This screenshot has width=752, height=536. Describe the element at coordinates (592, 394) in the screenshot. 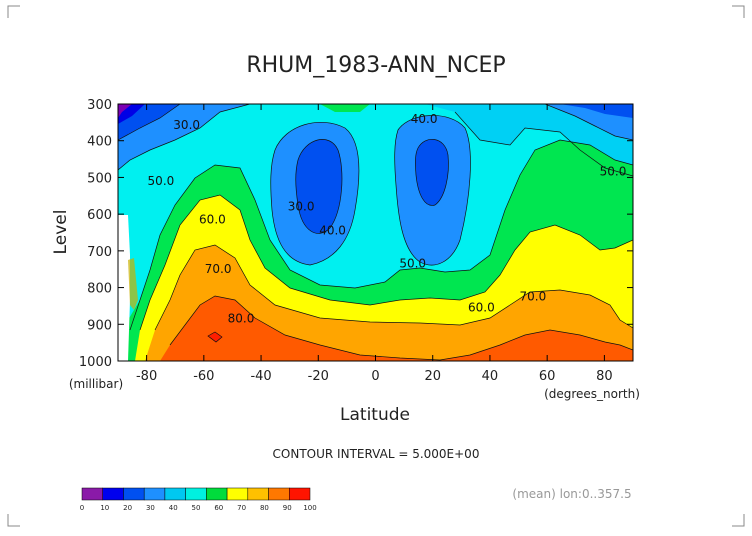

I see `x-axis-units: (degrees_north)` at that location.